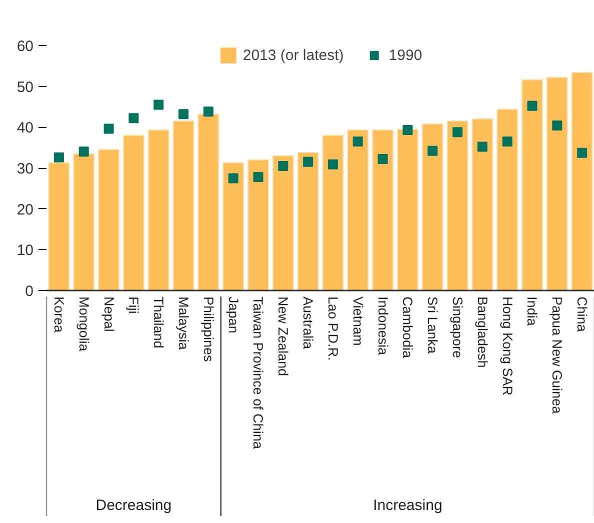 This screenshot has width=594, height=523. Describe the element at coordinates (25, 46) in the screenshot. I see `y-tick-label: 60` at that location.